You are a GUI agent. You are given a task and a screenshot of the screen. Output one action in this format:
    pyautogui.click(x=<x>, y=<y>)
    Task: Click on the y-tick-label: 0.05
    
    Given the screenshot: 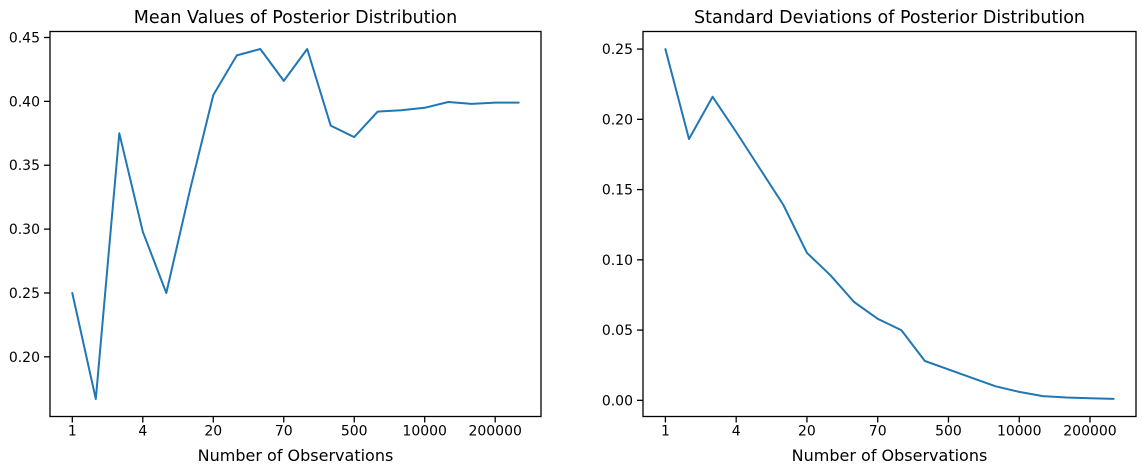 What is the action you would take?
    pyautogui.click(x=617, y=331)
    